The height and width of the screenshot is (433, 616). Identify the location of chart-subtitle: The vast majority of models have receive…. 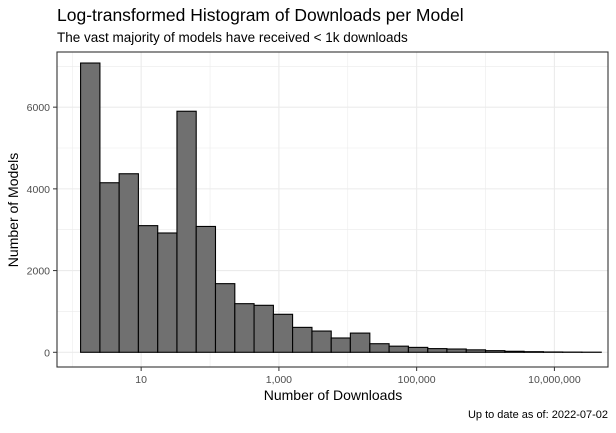
(232, 37).